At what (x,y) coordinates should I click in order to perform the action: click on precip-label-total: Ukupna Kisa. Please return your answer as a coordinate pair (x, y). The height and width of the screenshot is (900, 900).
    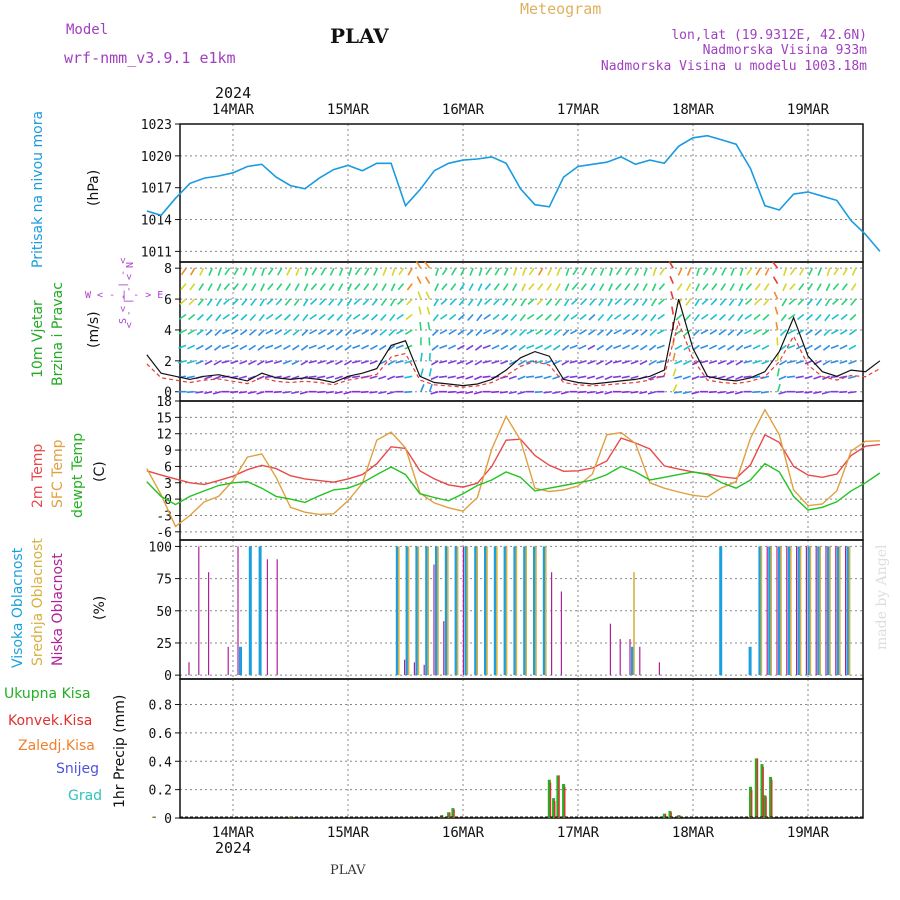
    Looking at the image, I should click on (47, 694).